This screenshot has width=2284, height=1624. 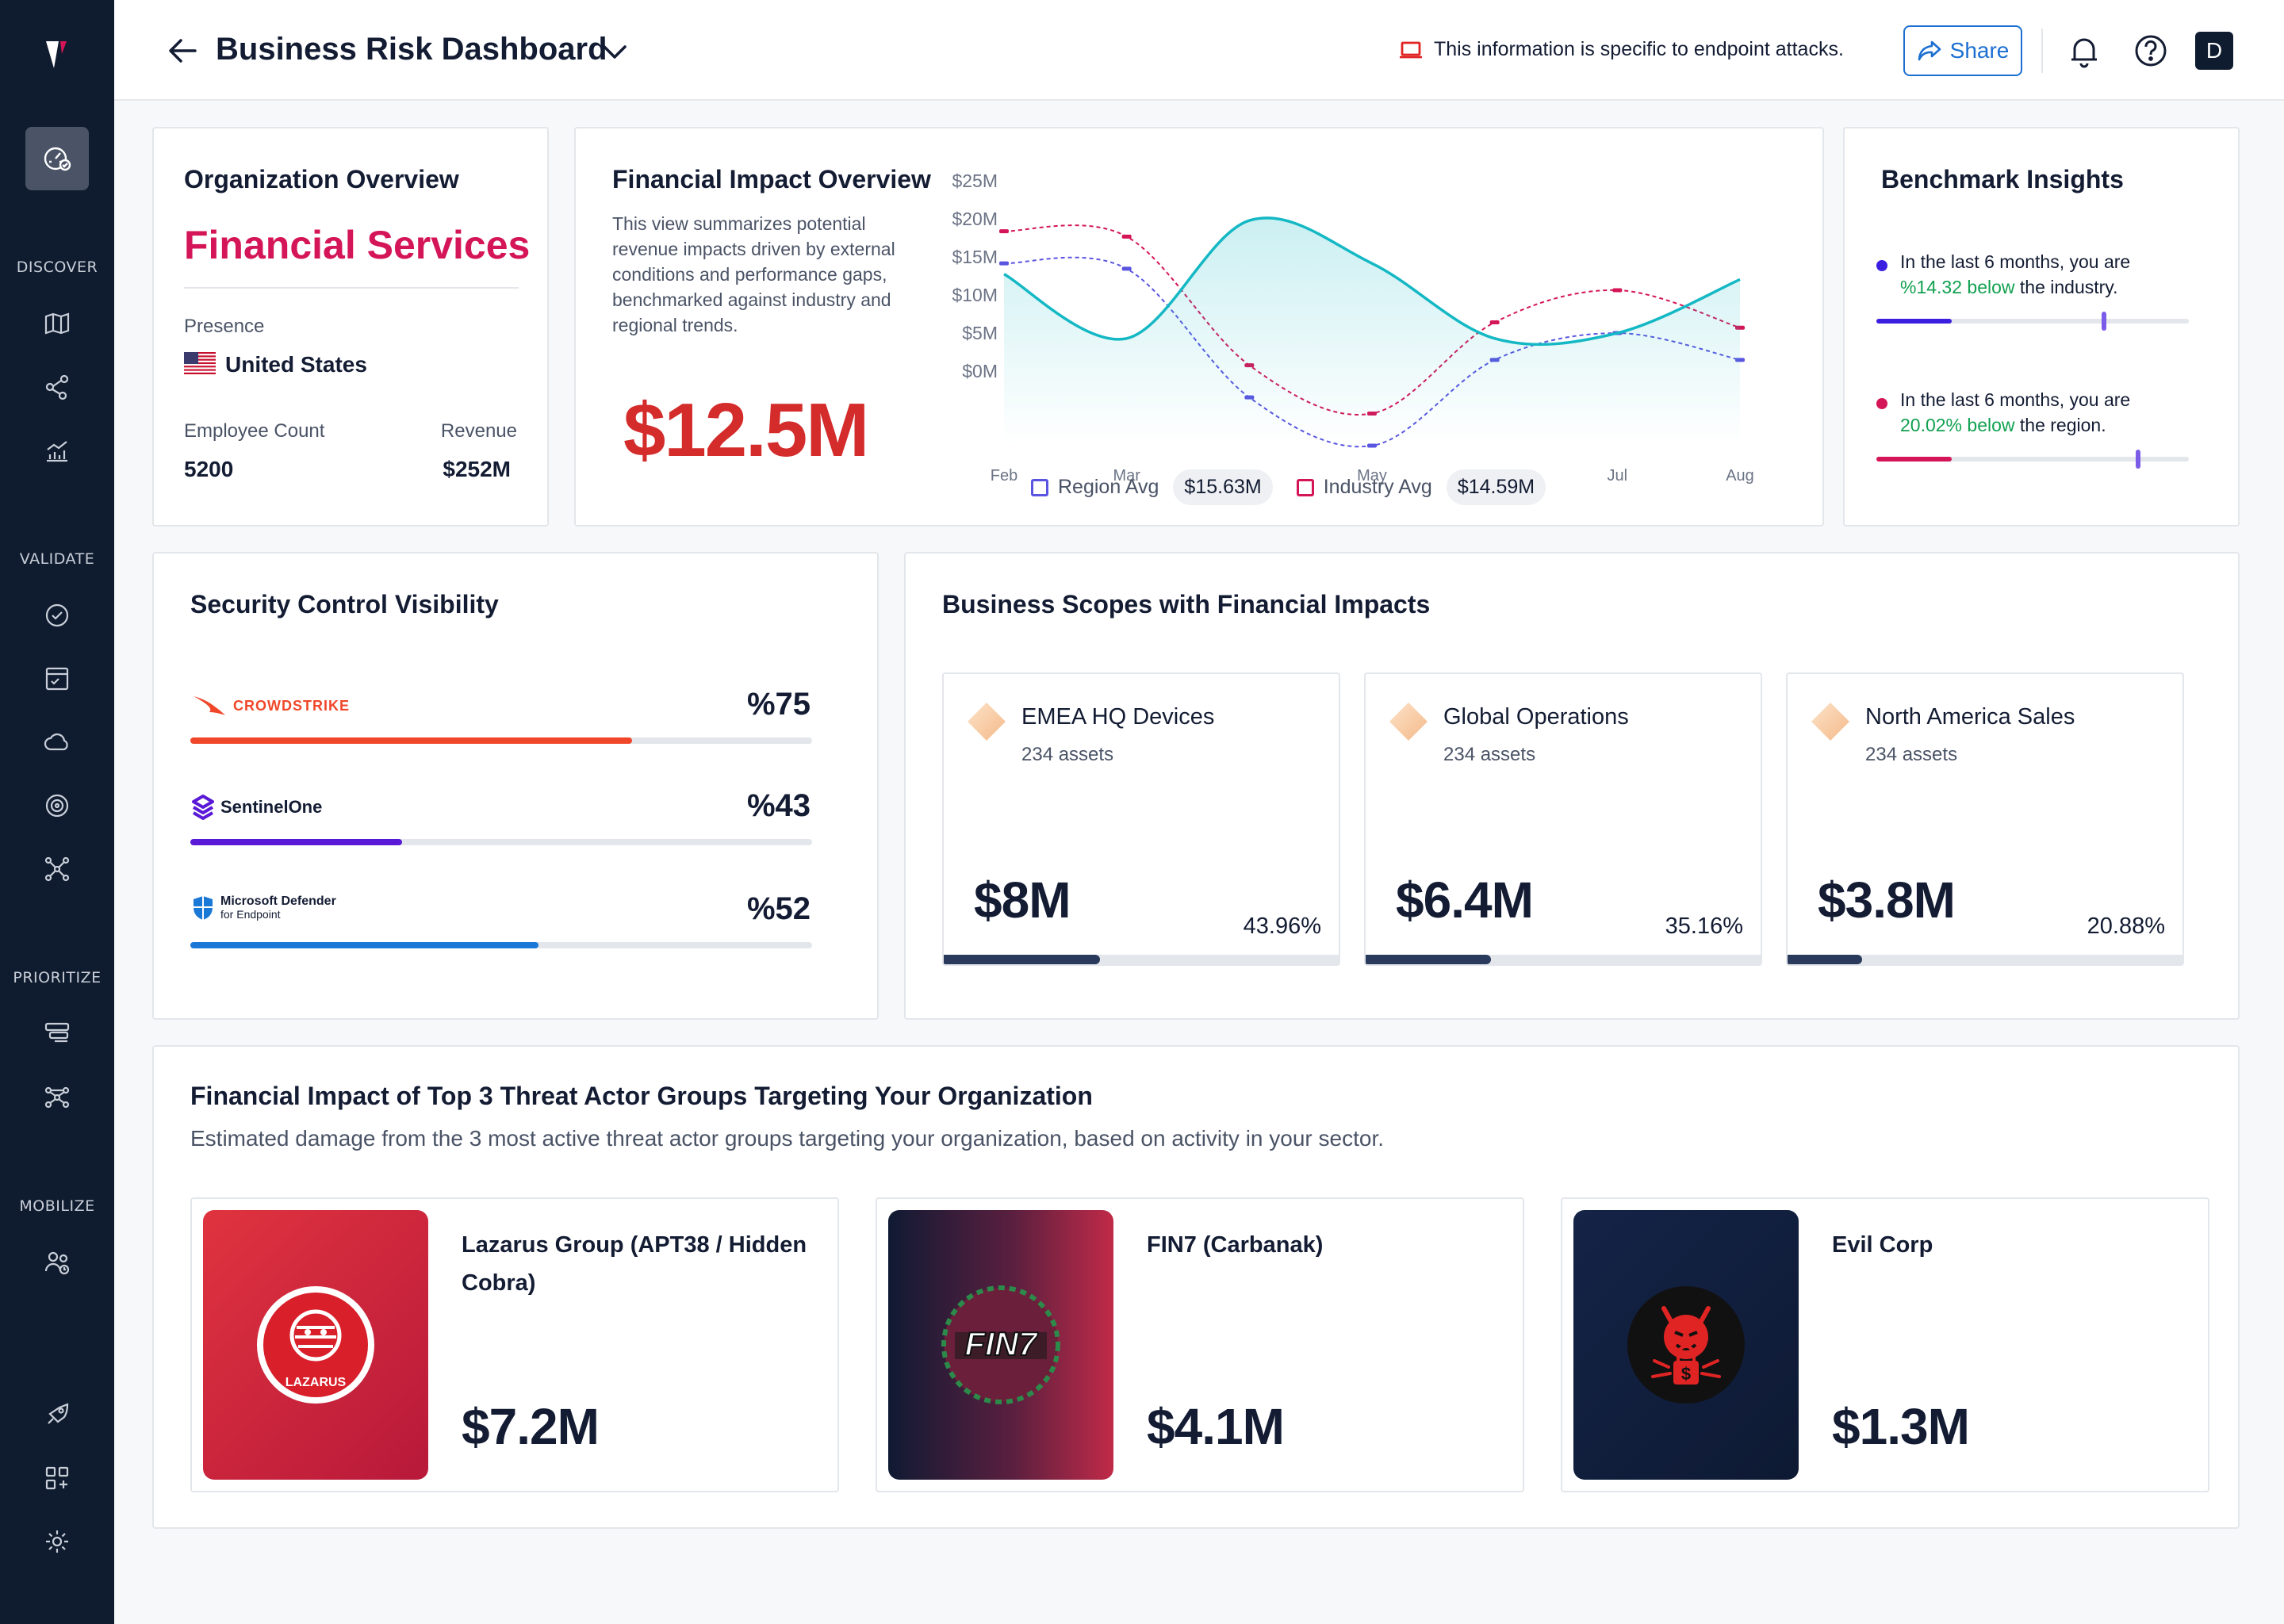 What do you see at coordinates (57, 158) in the screenshot?
I see `sidebar-item-dashboard` at bounding box center [57, 158].